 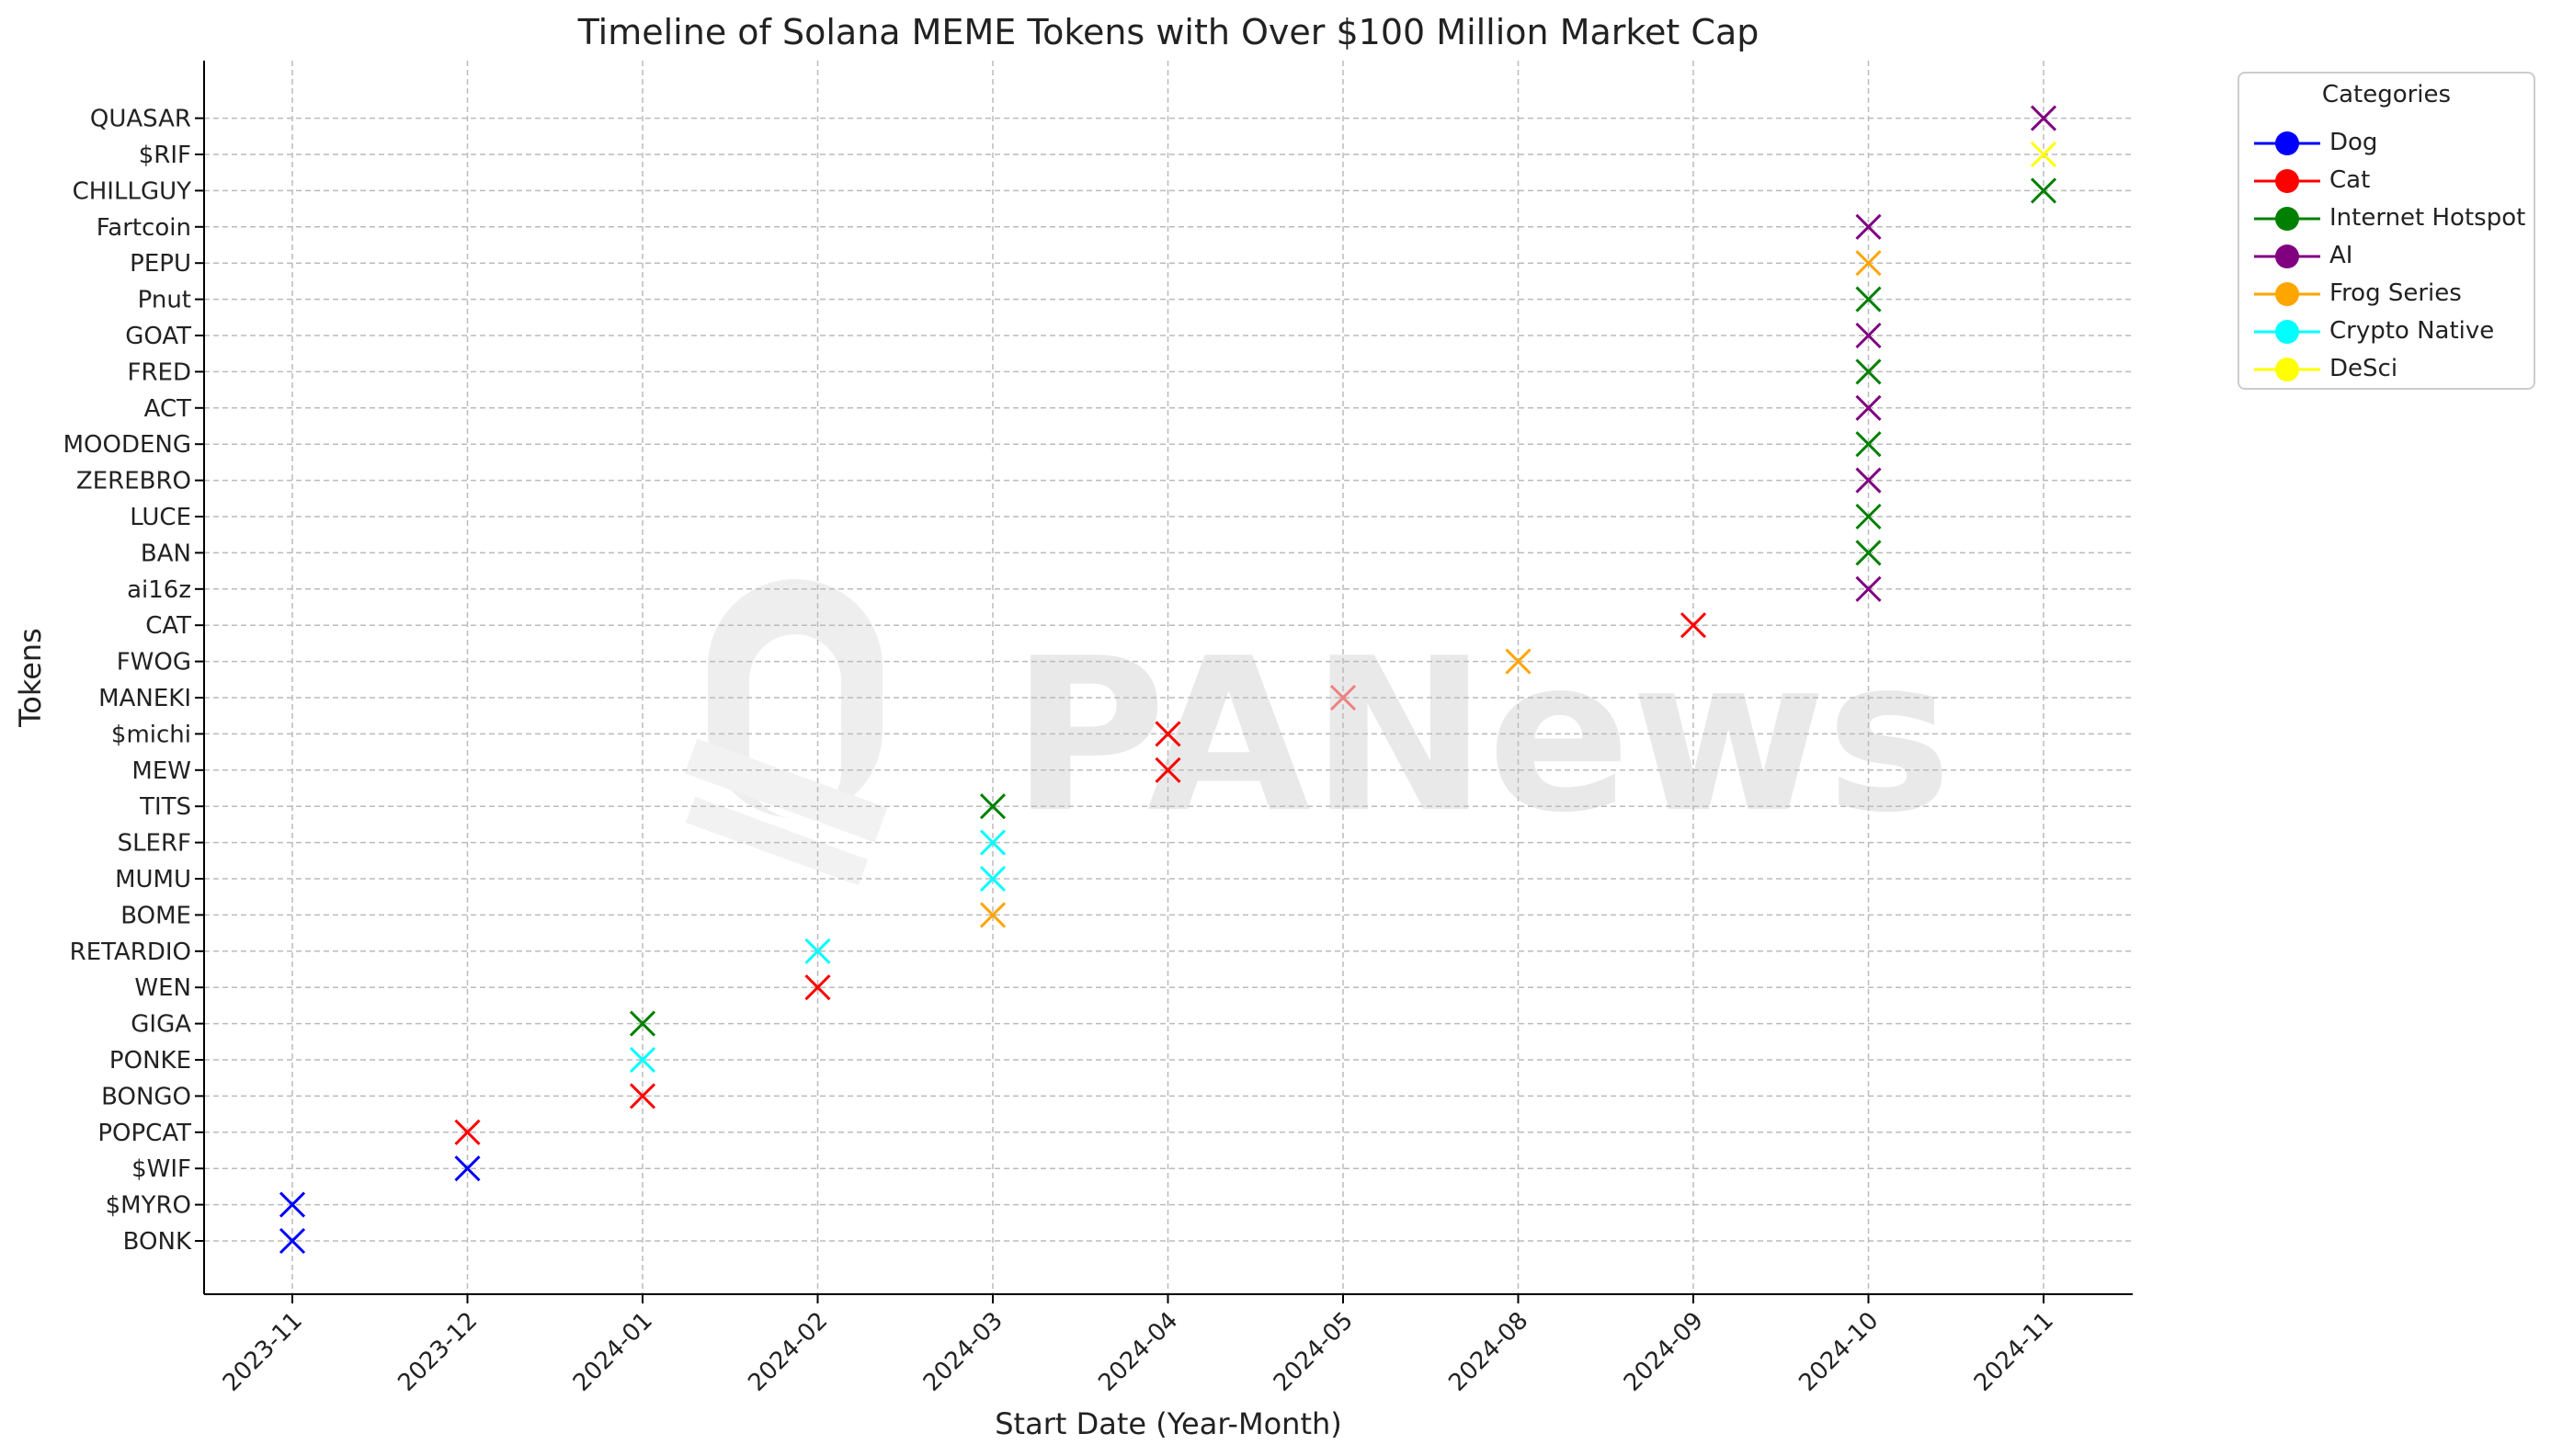 What do you see at coordinates (1138, 1352) in the screenshot?
I see `x-tick-label: 2024-04` at bounding box center [1138, 1352].